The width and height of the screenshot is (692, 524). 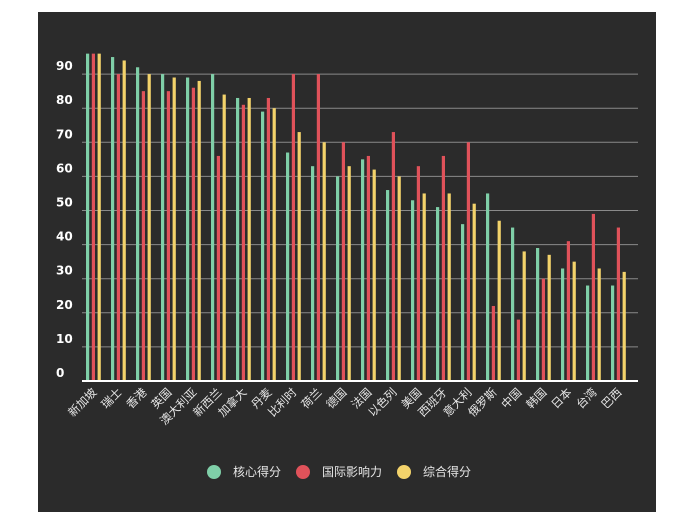 What do you see at coordinates (64, 134) in the screenshot?
I see `y-tick-label: 70` at bounding box center [64, 134].